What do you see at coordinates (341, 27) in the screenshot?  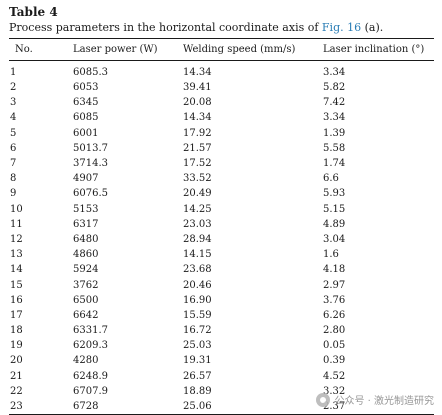 I see `figure-reference-link: Fig. 16` at bounding box center [341, 27].